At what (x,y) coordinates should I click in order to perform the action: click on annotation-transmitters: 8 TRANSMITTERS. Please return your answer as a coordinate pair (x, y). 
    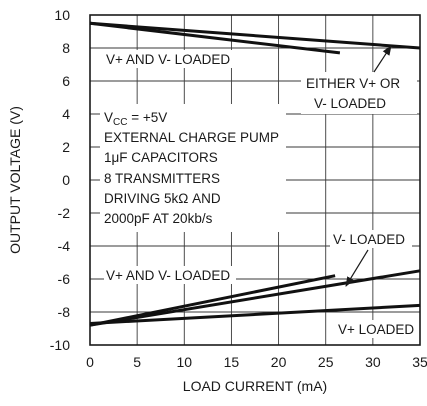
    Looking at the image, I should click on (162, 178).